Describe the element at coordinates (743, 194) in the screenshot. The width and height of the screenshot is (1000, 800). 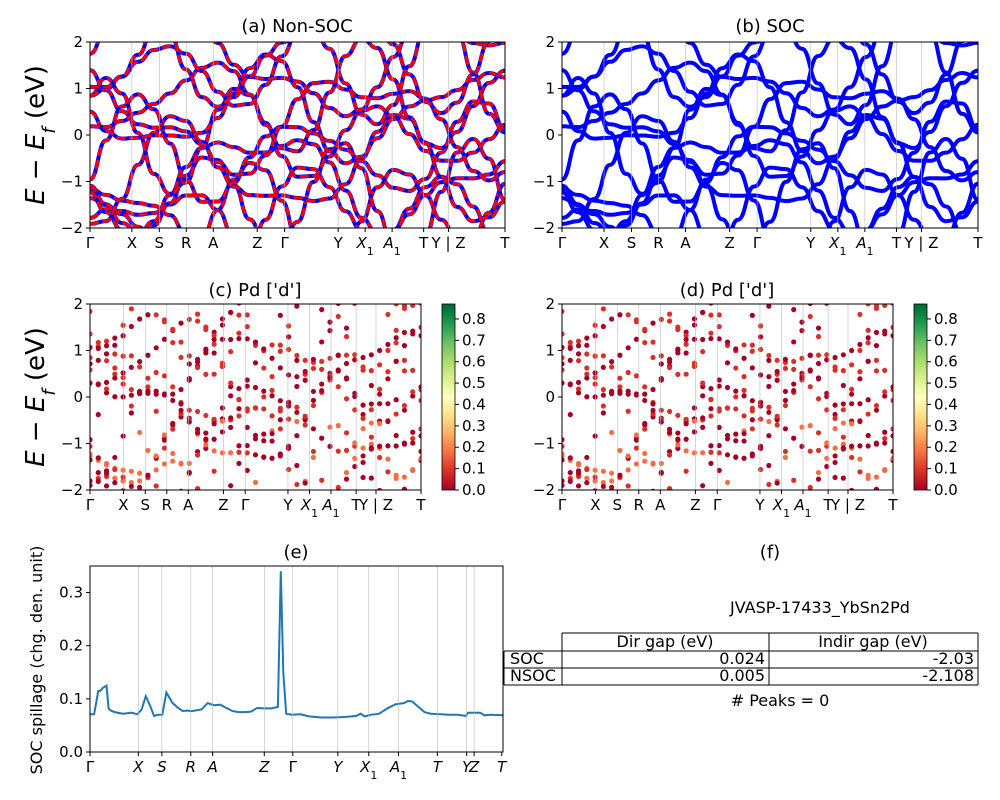
I see `band-line` at that location.